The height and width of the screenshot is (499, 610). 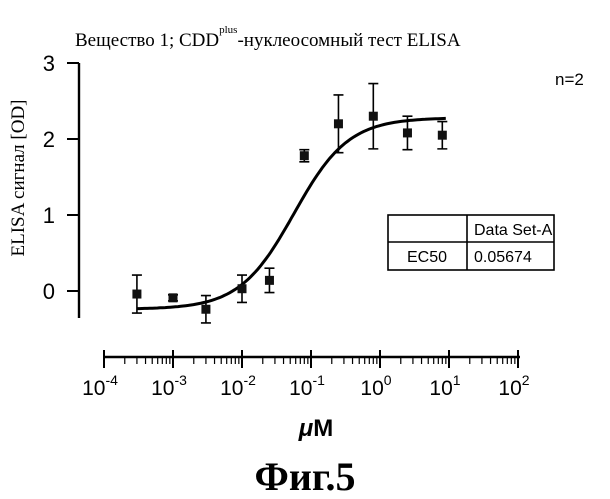 I want to click on chart-title-rest: -нуклеосомный тест ELISA, so click(x=348, y=40).